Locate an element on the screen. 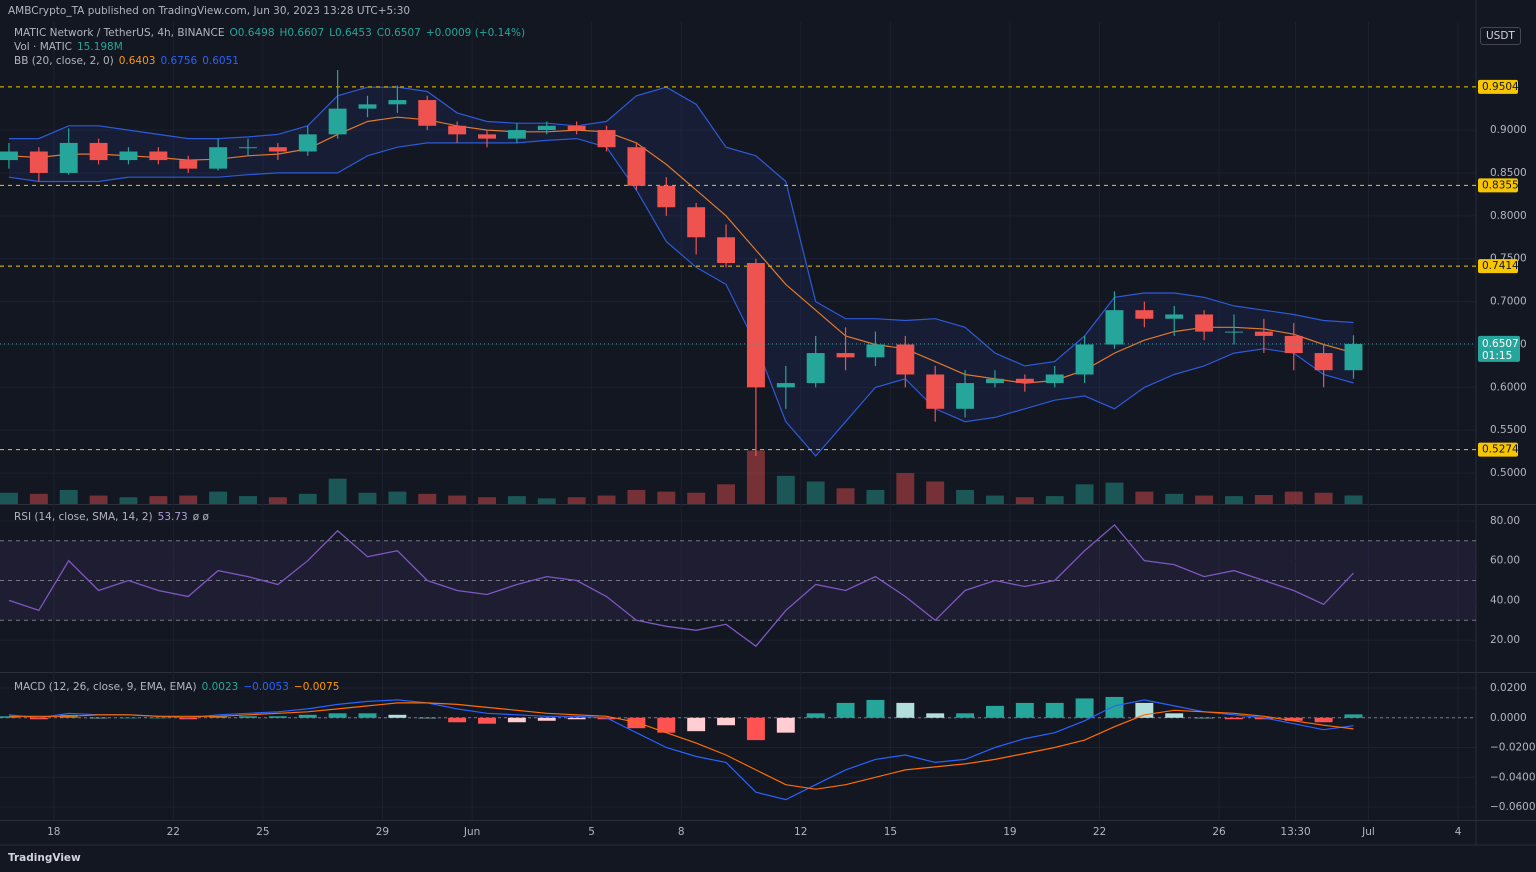 This screenshot has height=872, width=1536. macd-title: MACD (12, 26, close, 9, EMA, EMA) is located at coordinates (105, 687).